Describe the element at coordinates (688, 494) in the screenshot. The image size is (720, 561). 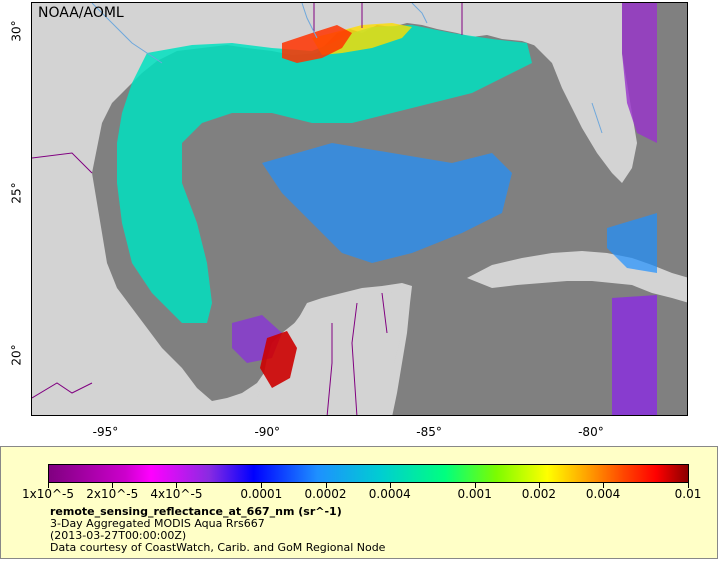
I see `colorbar-tick-label: 0.01` at that location.